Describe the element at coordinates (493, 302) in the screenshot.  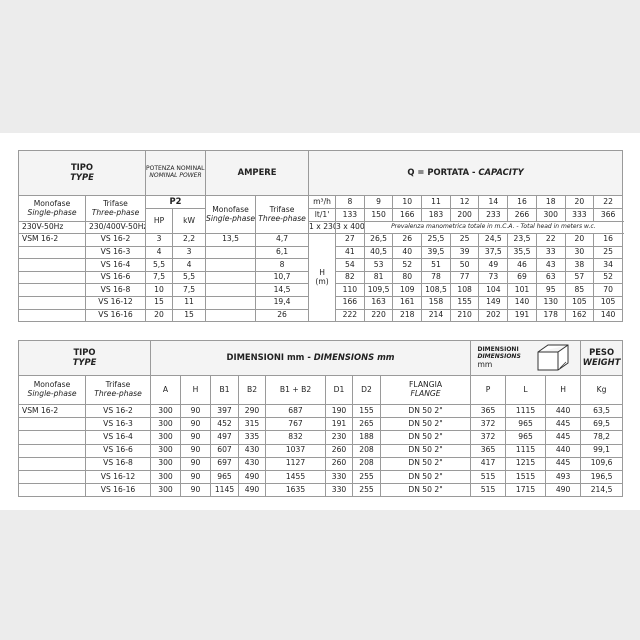
I see `table-cell: 149` at that location.